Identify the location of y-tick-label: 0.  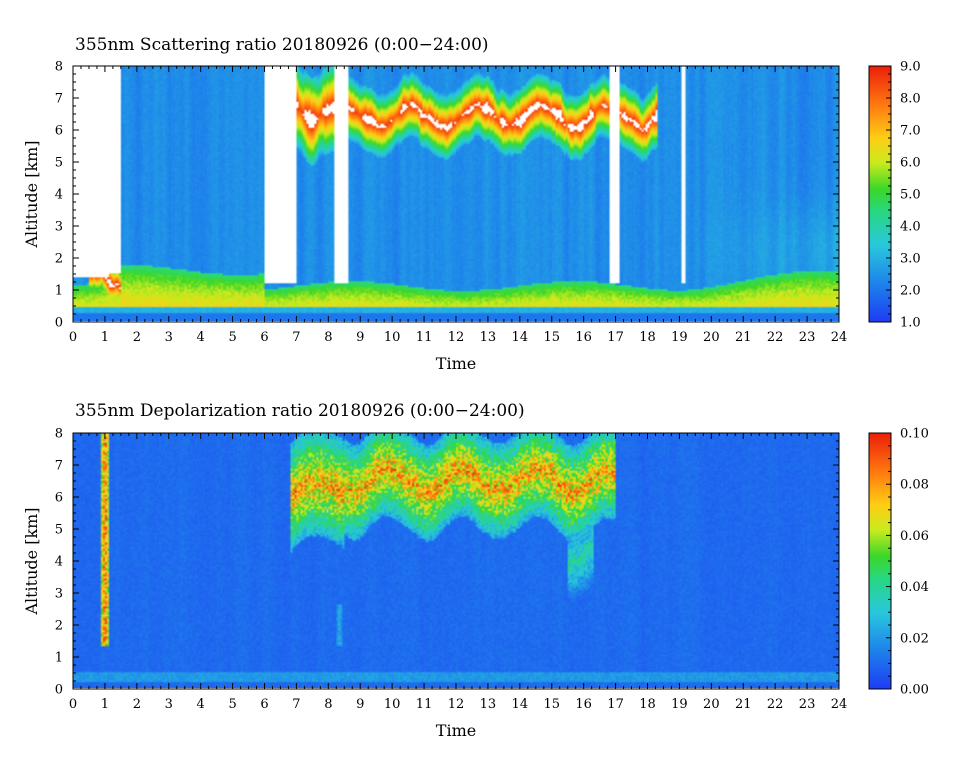
(59, 690).